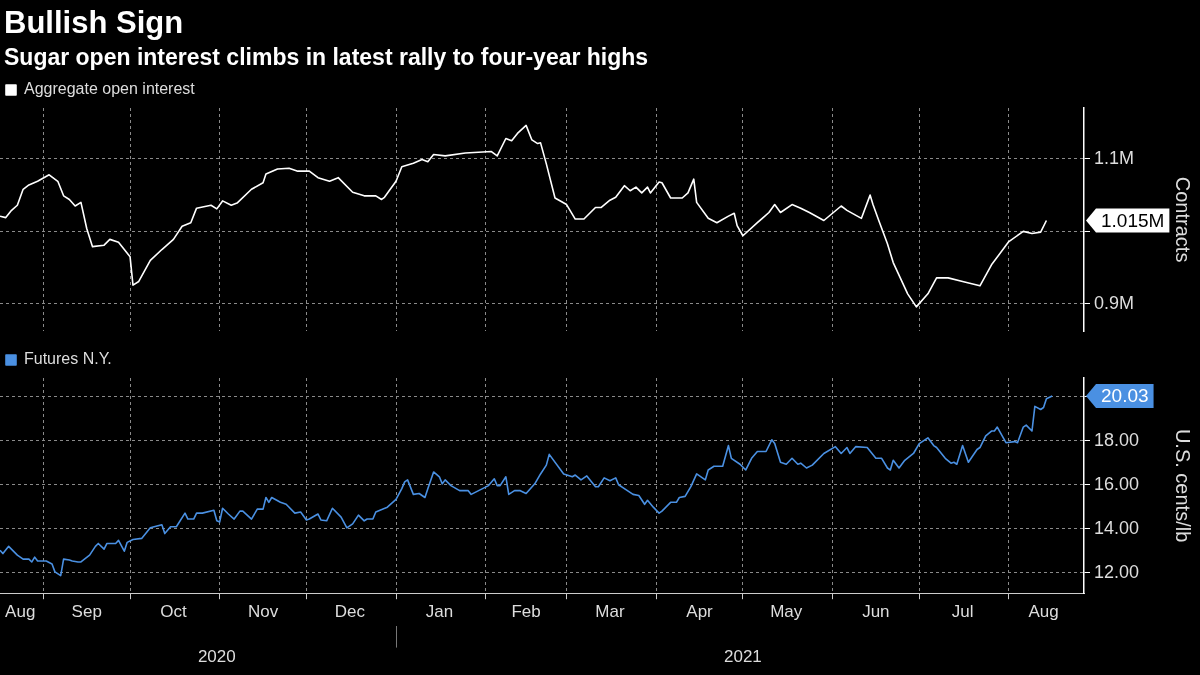  I want to click on y-axis-title: Contracts, so click(1183, 219).